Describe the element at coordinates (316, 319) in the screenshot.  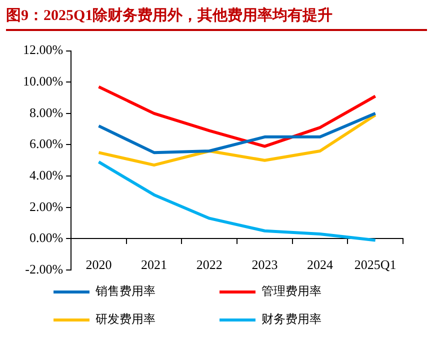
I see `legend-label: 财务费用率` at that location.